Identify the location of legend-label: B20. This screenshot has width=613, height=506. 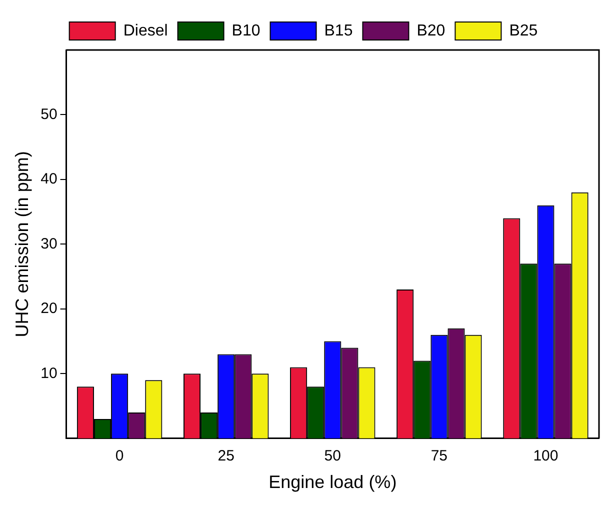
(431, 31).